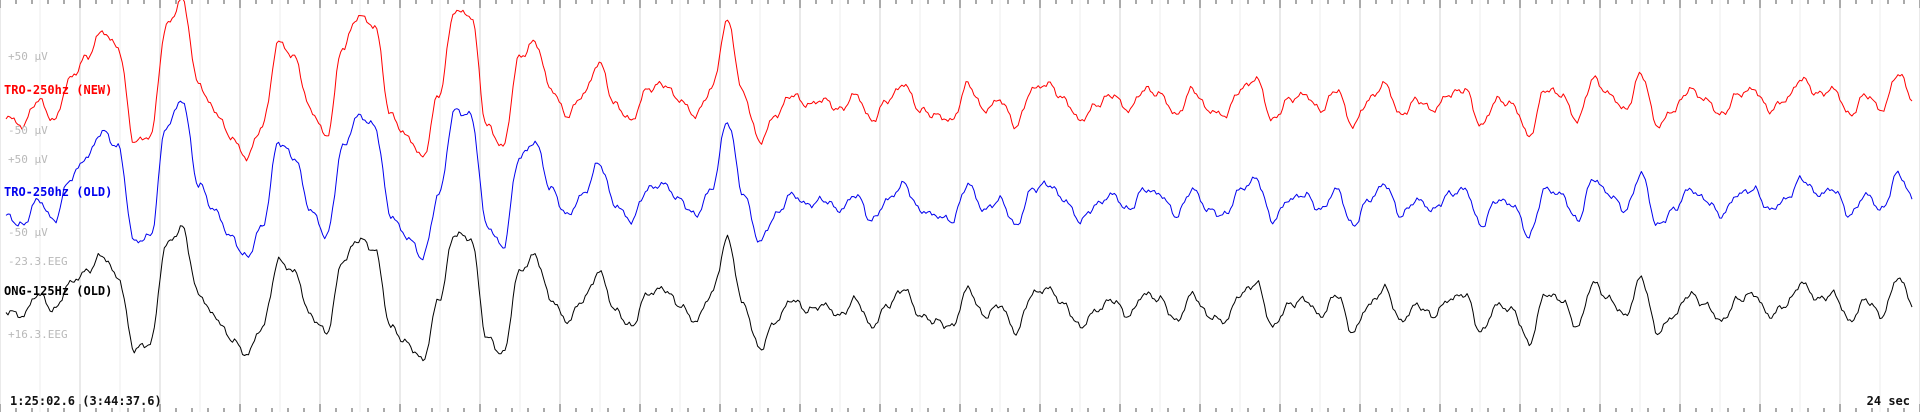 This screenshot has width=1920, height=412. What do you see at coordinates (28, 130) in the screenshot?
I see `ch1-scale-bottom-label: -50 µV` at bounding box center [28, 130].